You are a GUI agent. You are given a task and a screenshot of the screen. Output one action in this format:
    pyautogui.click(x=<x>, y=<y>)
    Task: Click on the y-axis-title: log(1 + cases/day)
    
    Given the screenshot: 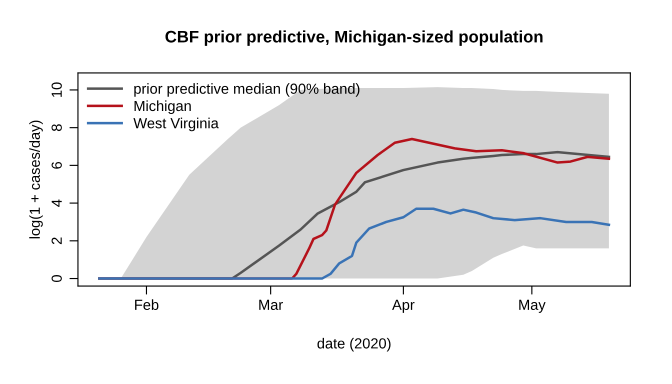 What is the action you would take?
    pyautogui.click(x=36, y=179)
    